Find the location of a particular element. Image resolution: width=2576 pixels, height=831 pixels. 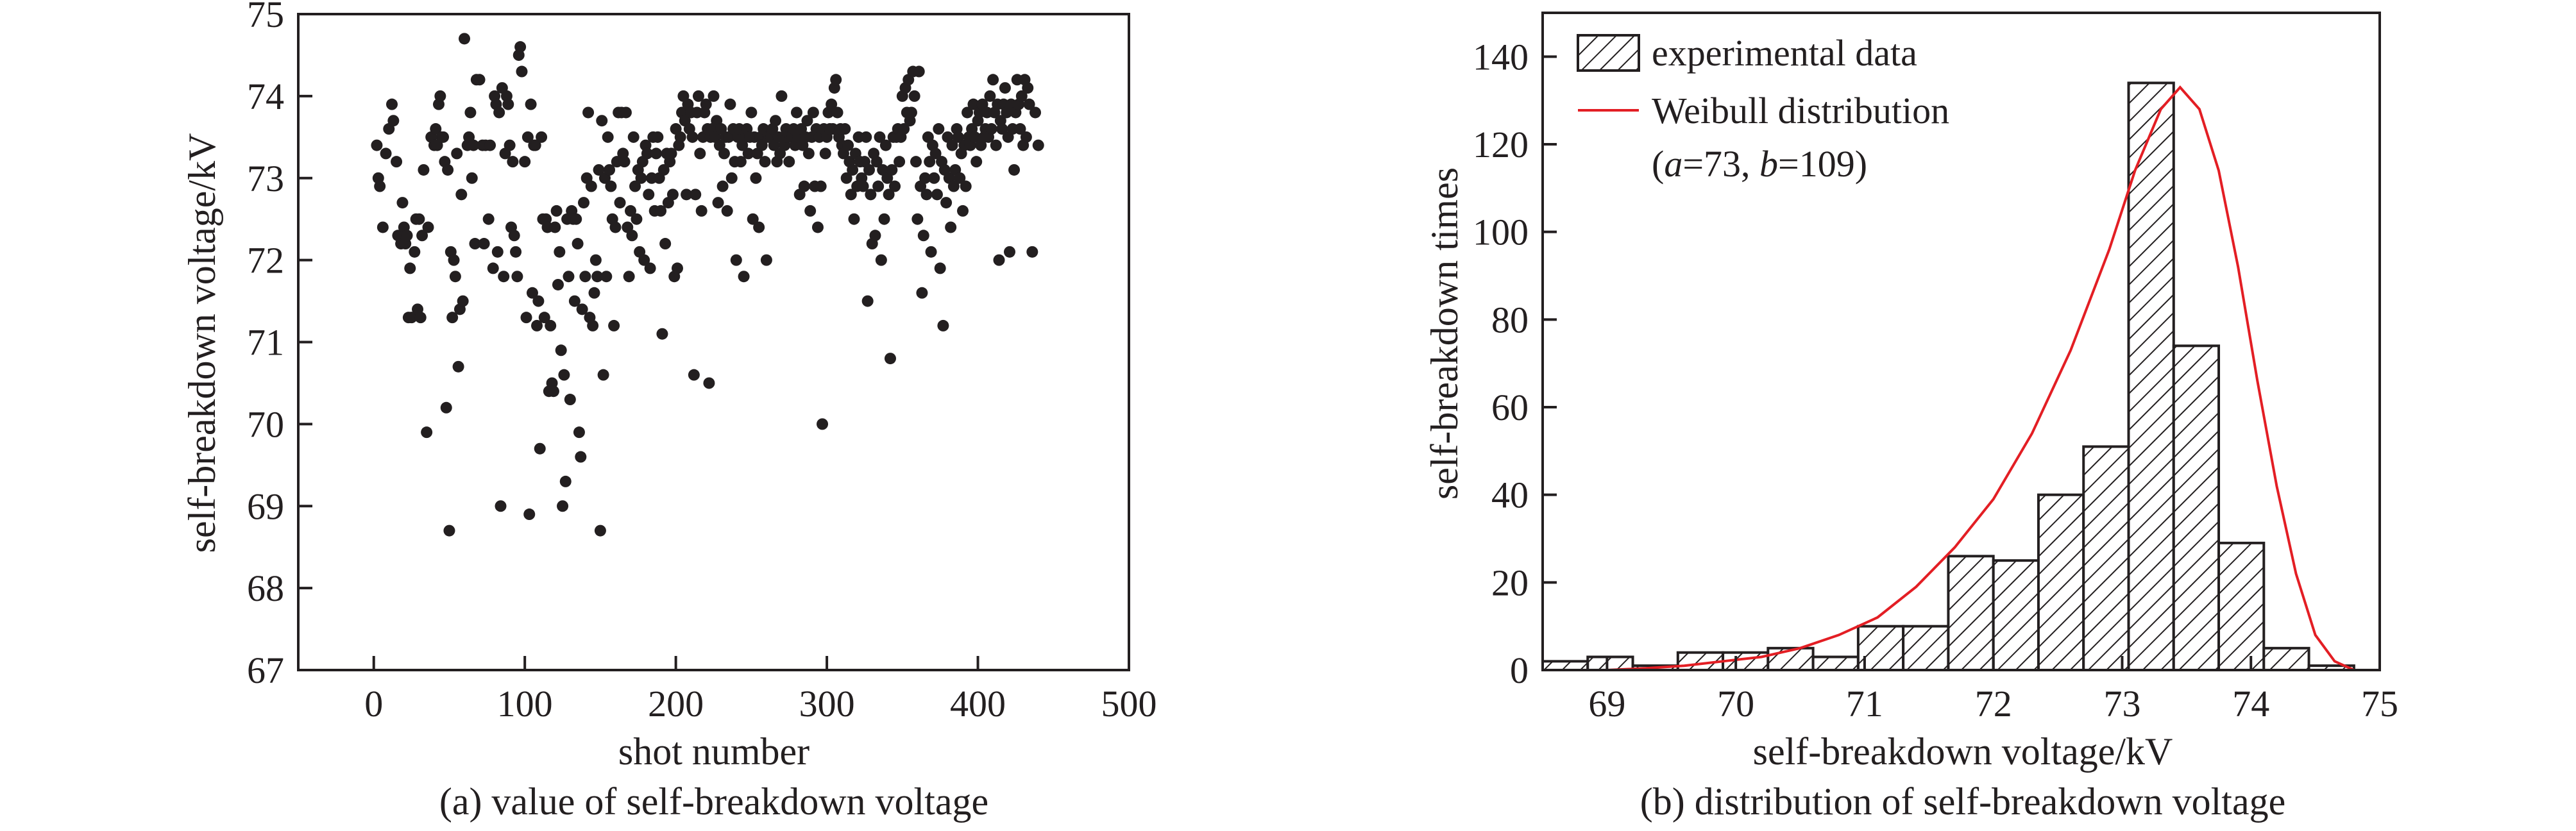

scatter-x-tick-label: 300 is located at coordinates (827, 704).